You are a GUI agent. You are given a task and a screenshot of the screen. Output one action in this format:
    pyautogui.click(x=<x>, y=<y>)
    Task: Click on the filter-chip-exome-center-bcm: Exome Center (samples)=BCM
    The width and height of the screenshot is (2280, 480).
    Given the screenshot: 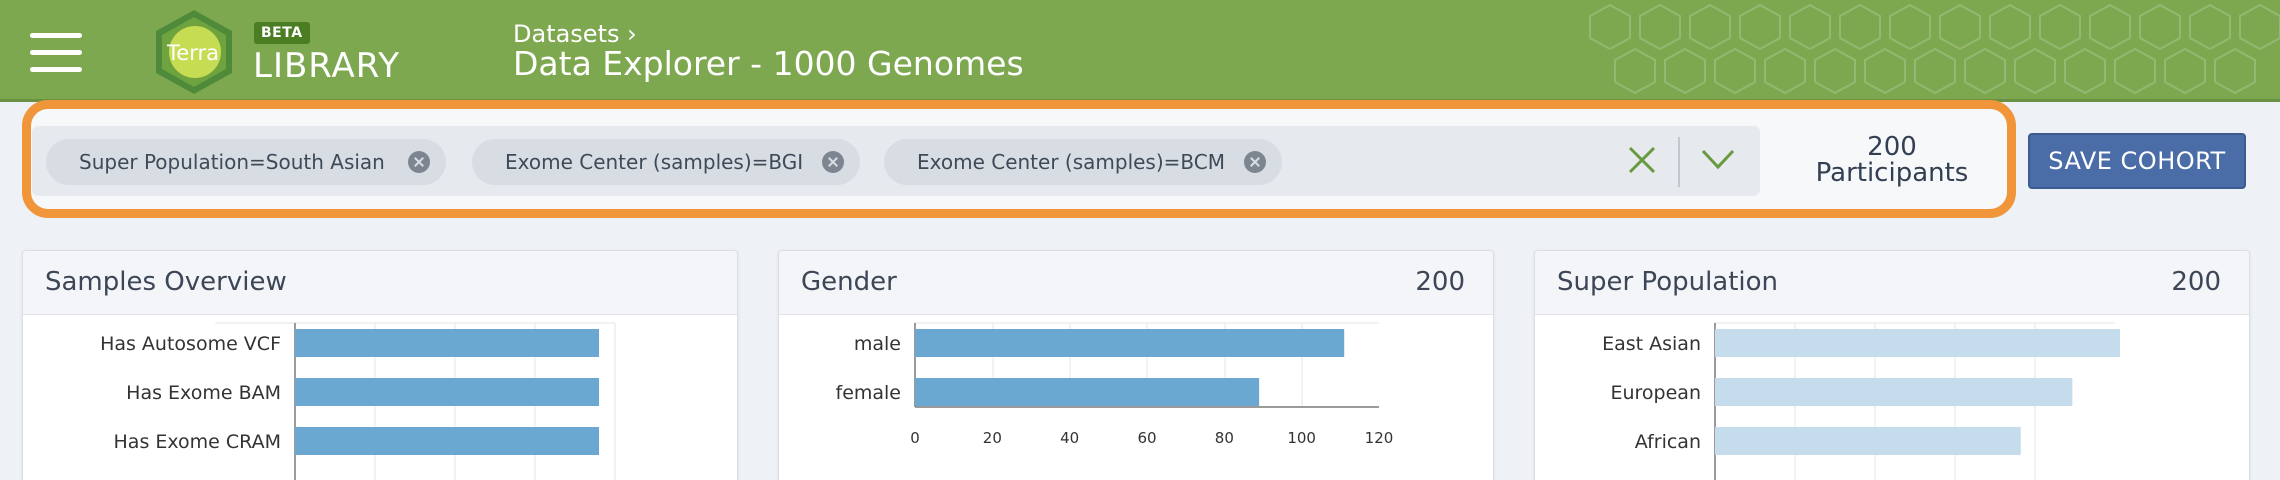 What is the action you would take?
    pyautogui.click(x=1083, y=162)
    